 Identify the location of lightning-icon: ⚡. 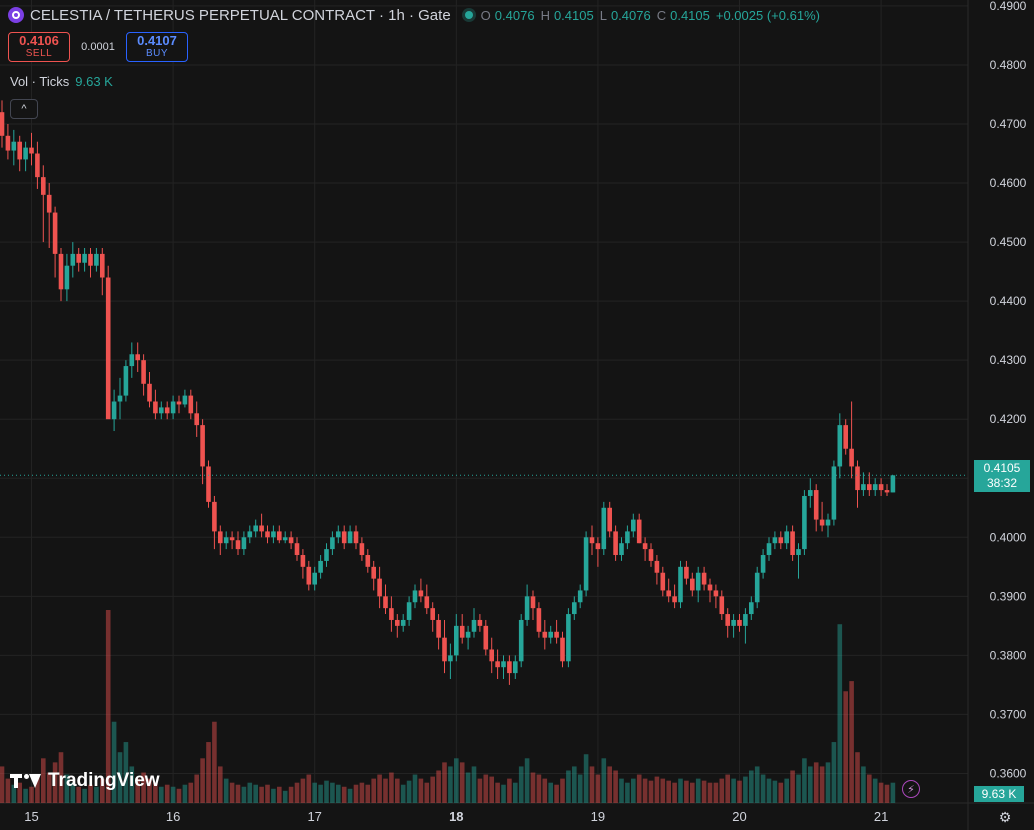
(911, 789).